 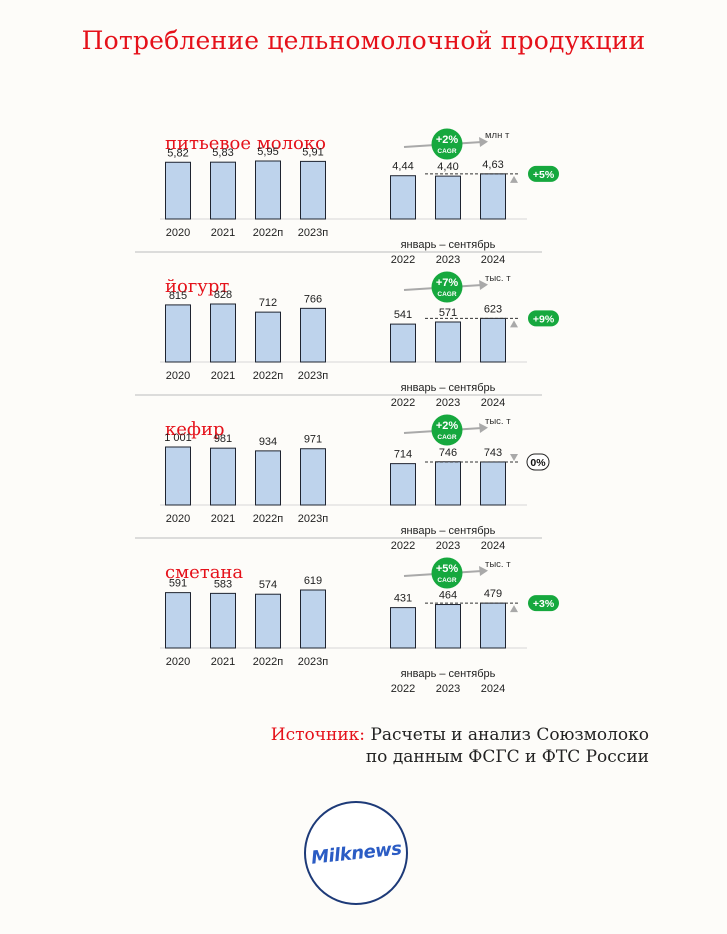 I want to click on change-badge-label: +5%, so click(x=544, y=175).